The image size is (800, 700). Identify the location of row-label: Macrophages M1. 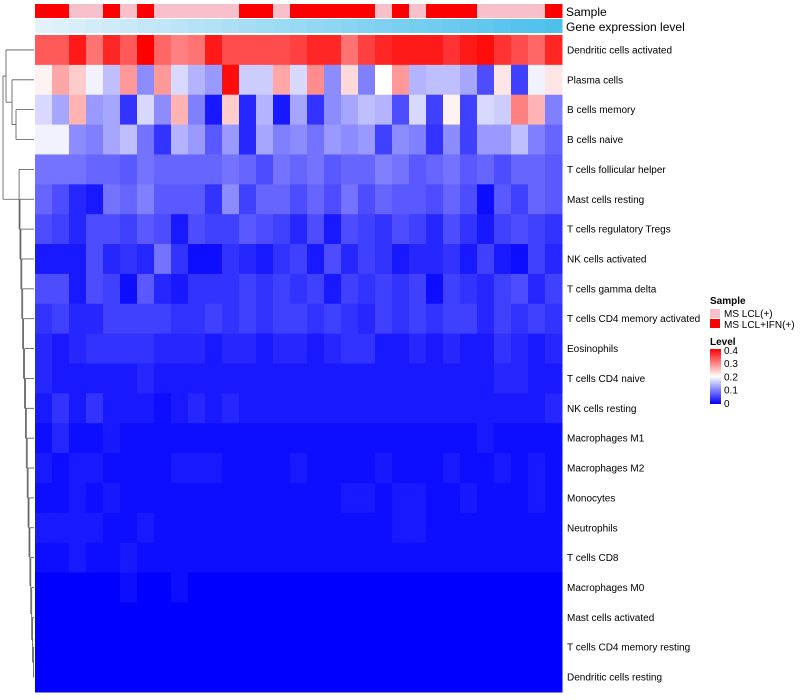
(606, 439).